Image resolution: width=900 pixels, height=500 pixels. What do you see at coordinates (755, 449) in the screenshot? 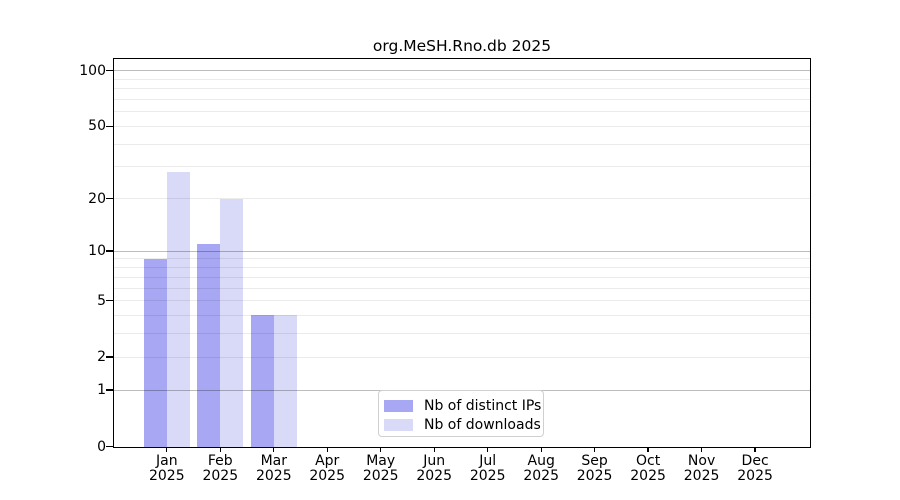
I see `x-tick-mark-dec` at bounding box center [755, 449].